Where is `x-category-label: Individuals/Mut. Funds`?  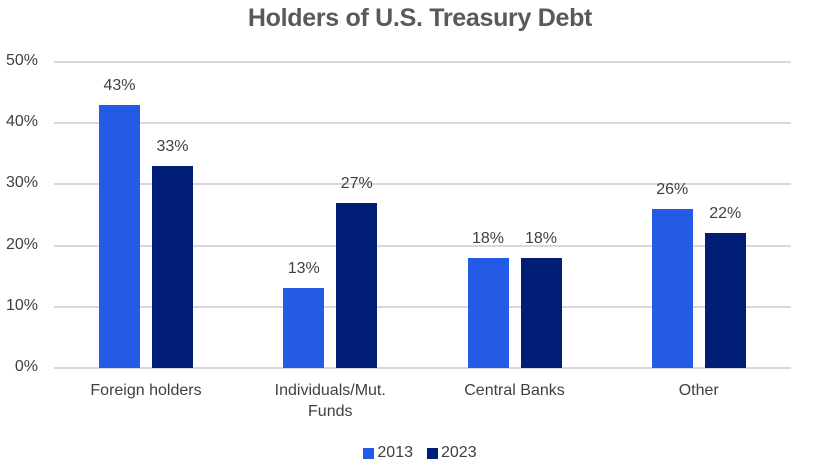
x-category-label: Individuals/Mut. Funds is located at coordinates (330, 401).